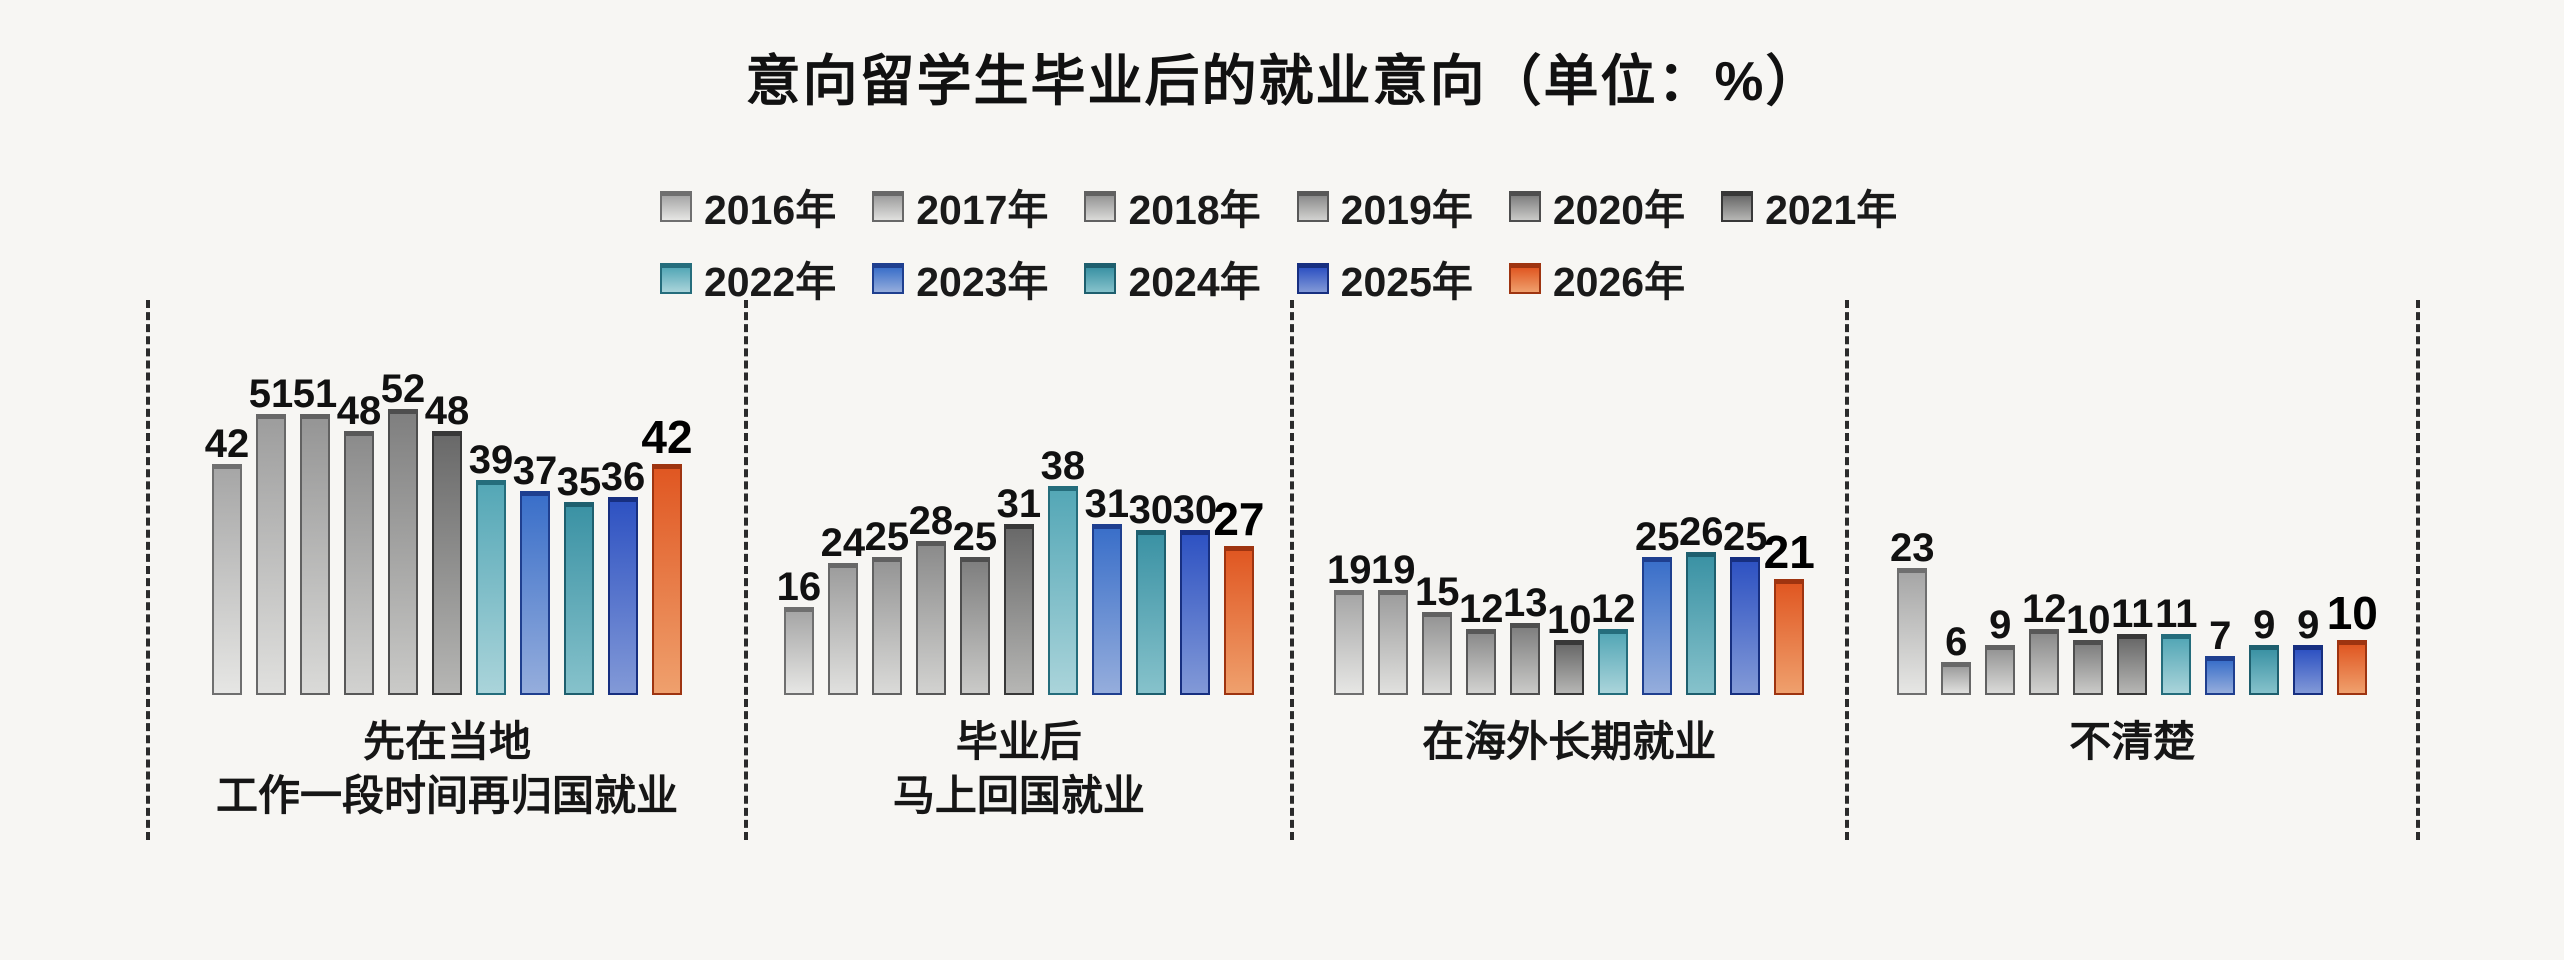 This screenshot has height=960, width=2564. I want to click on bar-value-label: 16, so click(799, 587).